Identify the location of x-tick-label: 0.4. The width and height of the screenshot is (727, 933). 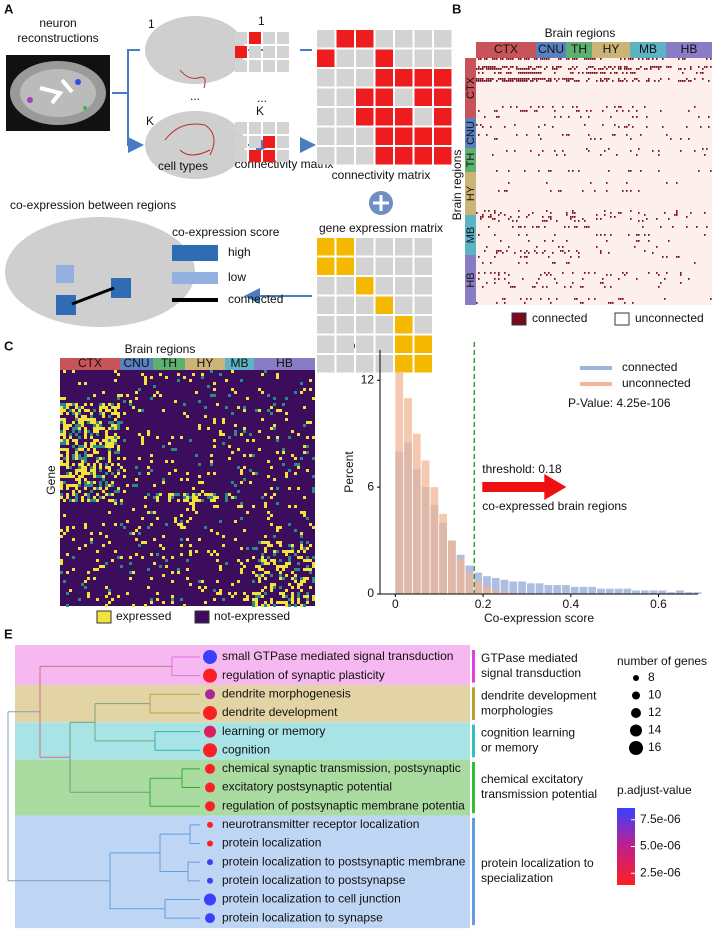
(570, 604).